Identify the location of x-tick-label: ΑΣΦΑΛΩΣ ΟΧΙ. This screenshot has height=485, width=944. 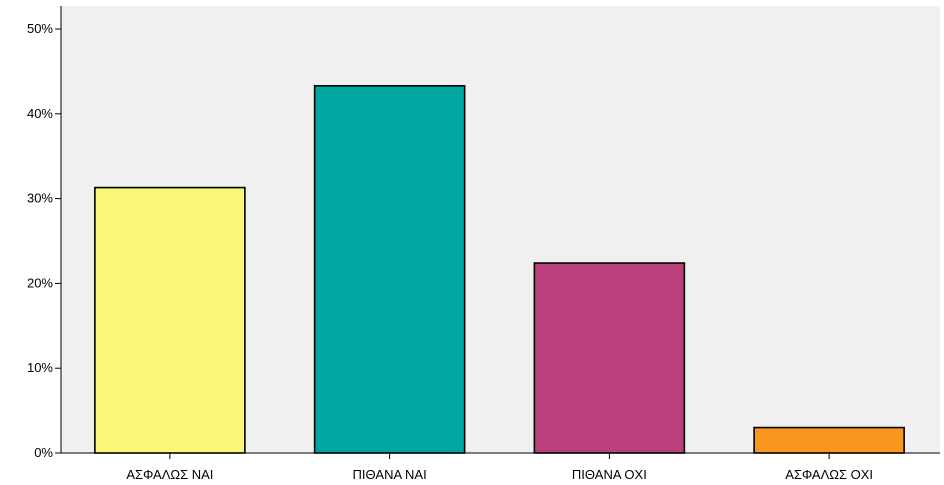
(829, 474).